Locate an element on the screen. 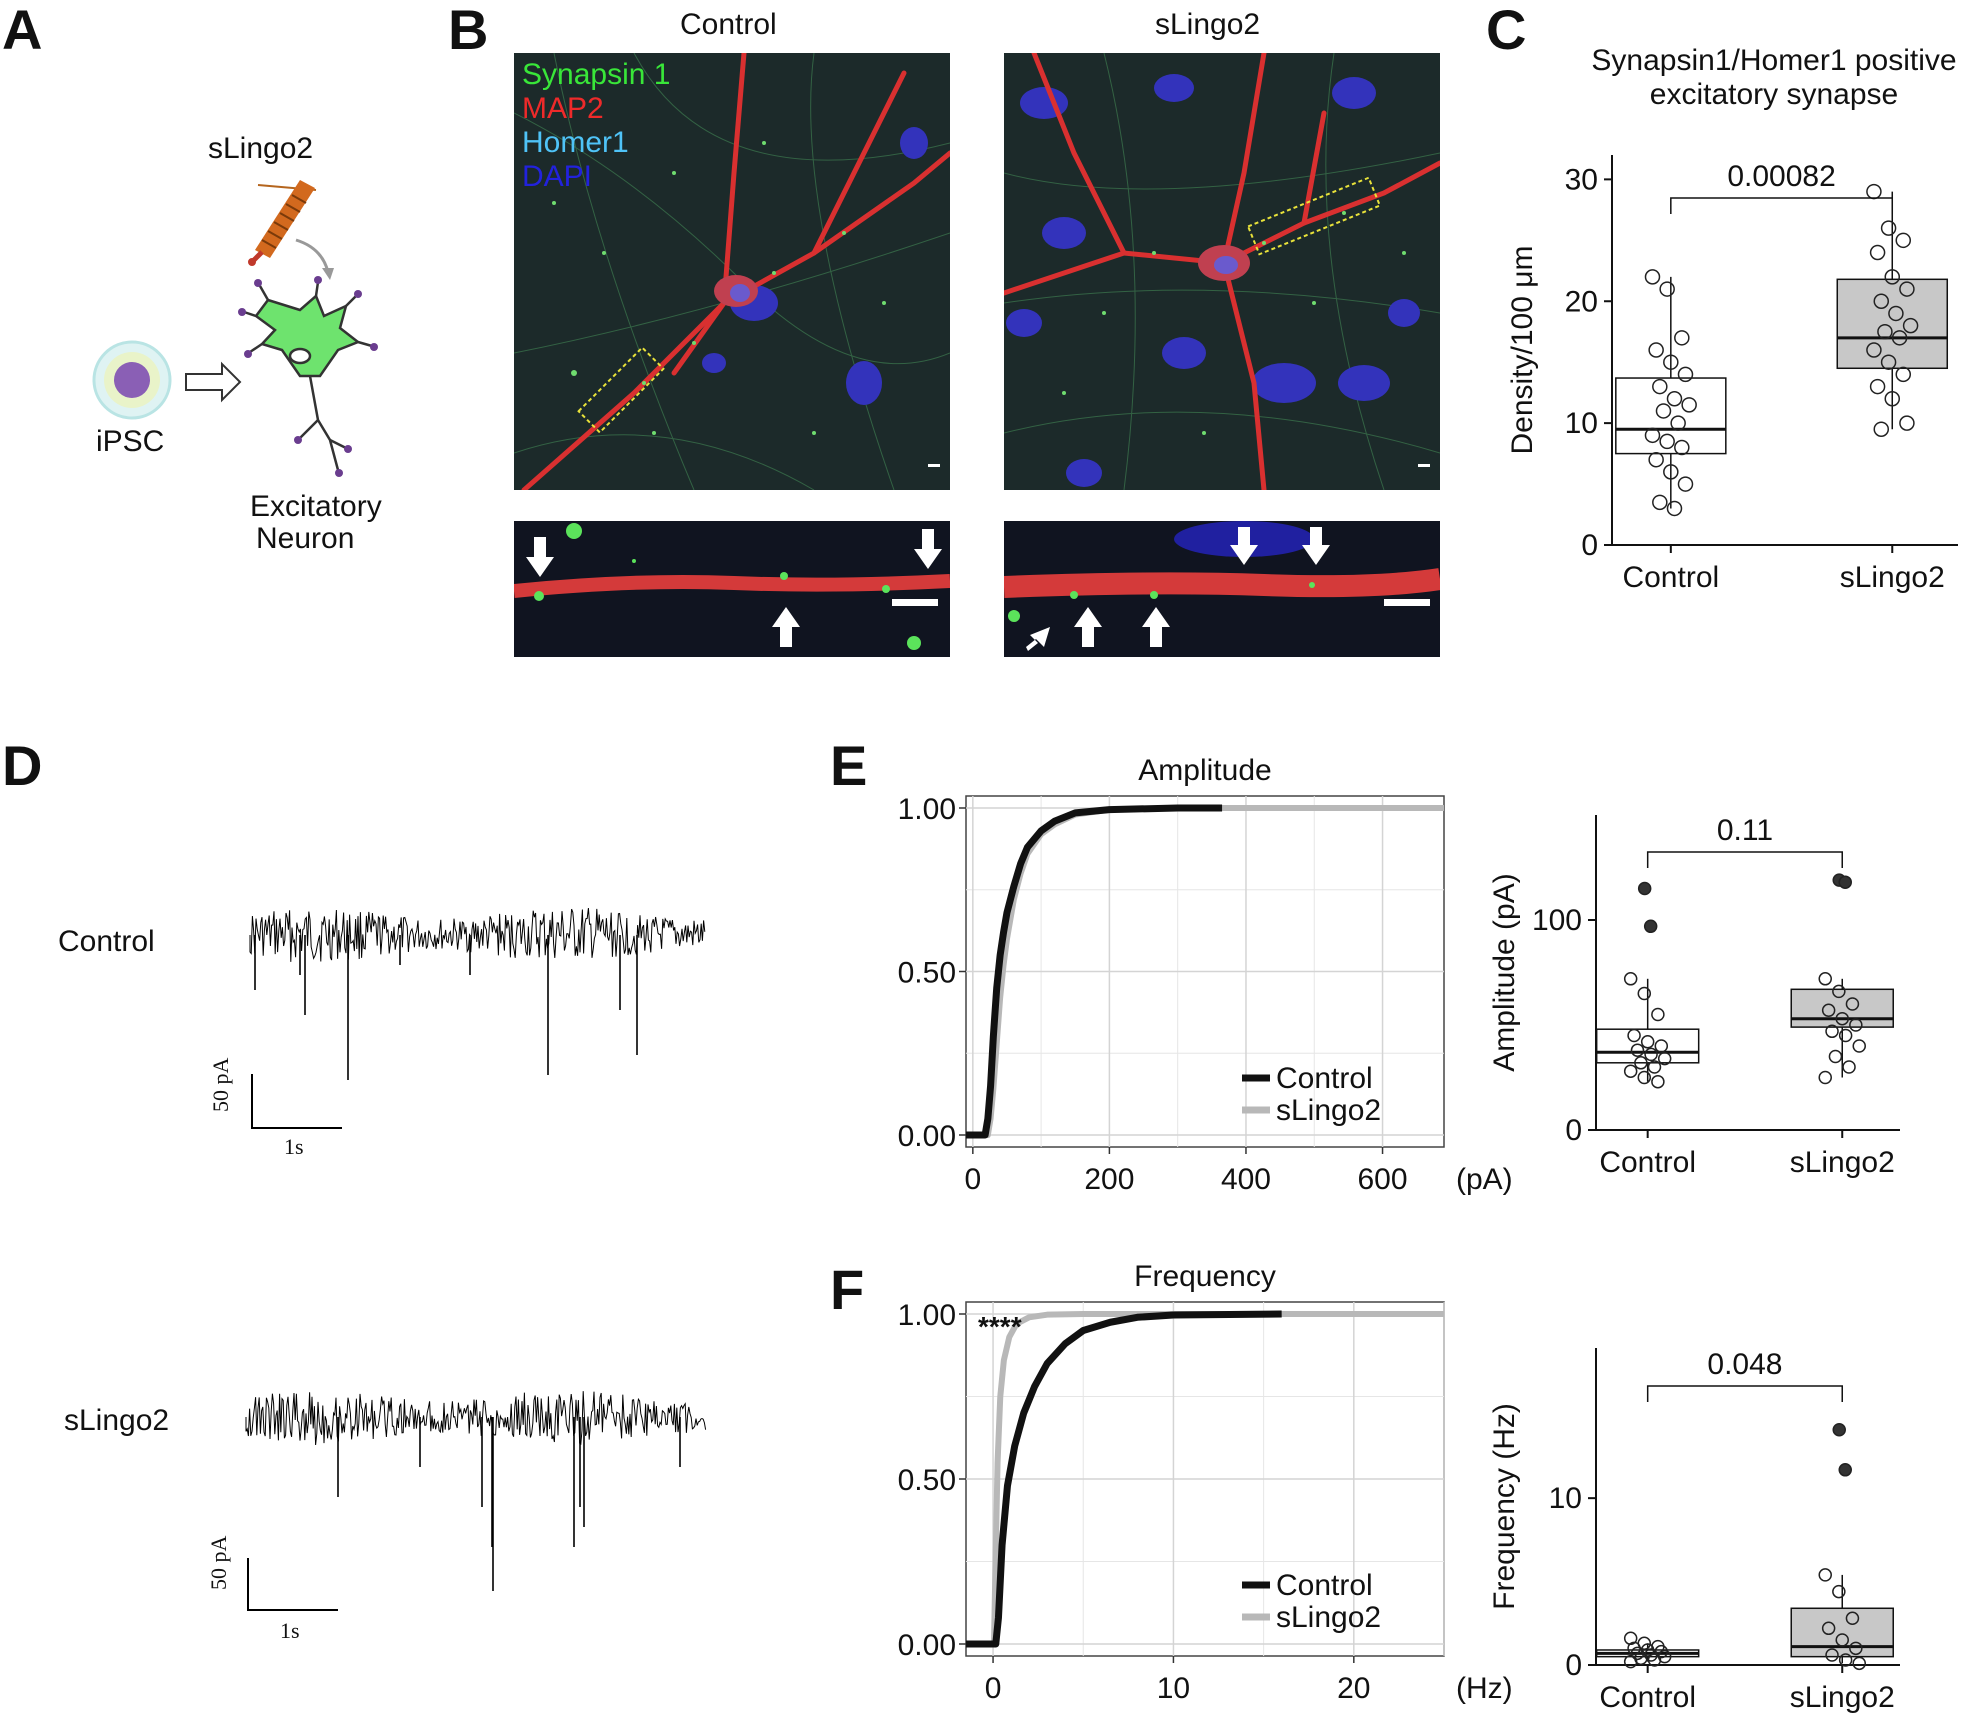 Image resolution: width=1975 pixels, height=1713 pixels. scale-x-control: 1s is located at coordinates (294, 1146).